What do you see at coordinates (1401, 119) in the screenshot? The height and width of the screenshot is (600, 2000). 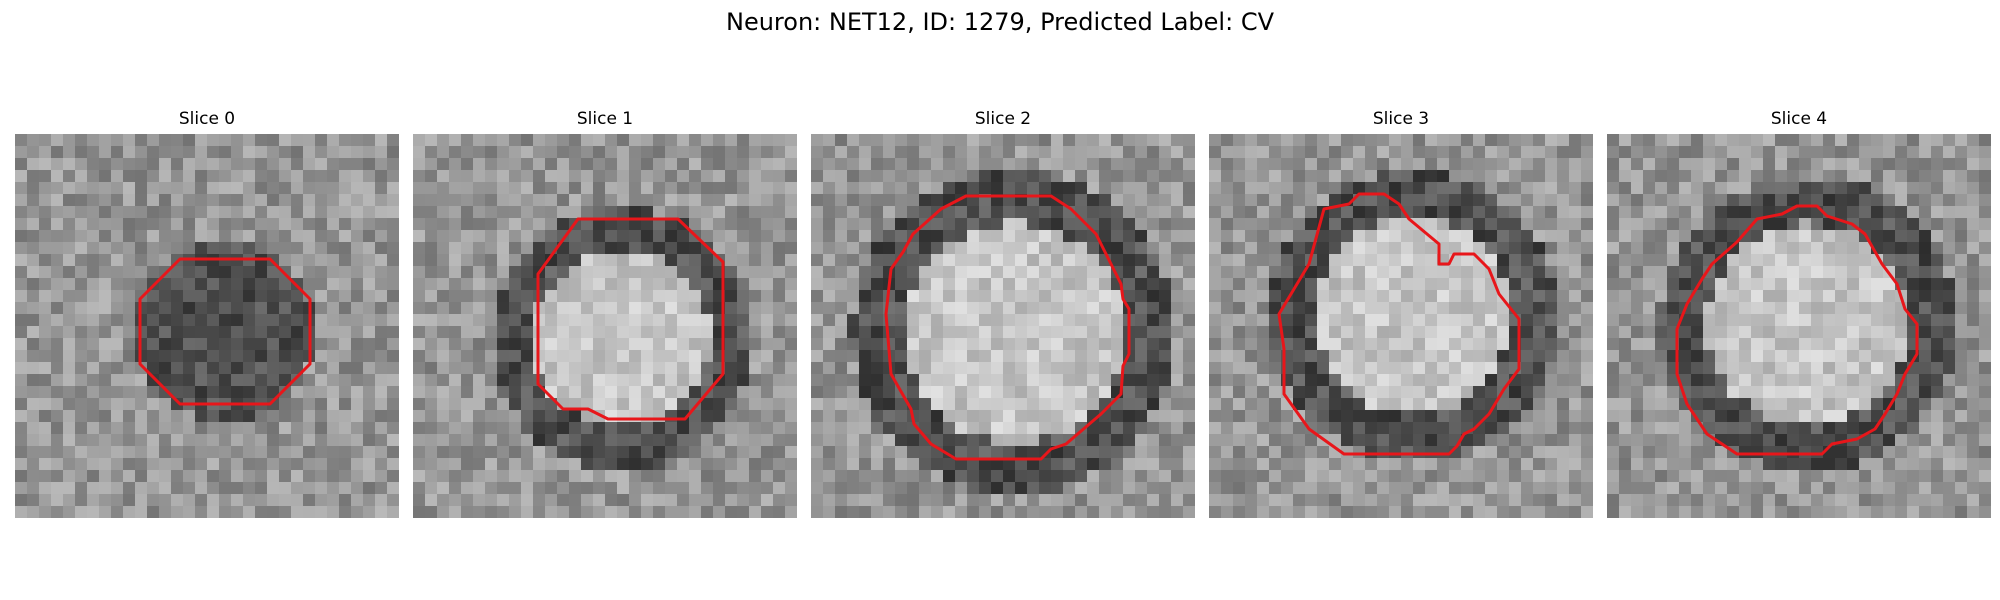 I see `slice-title: Slice 3` at bounding box center [1401, 119].